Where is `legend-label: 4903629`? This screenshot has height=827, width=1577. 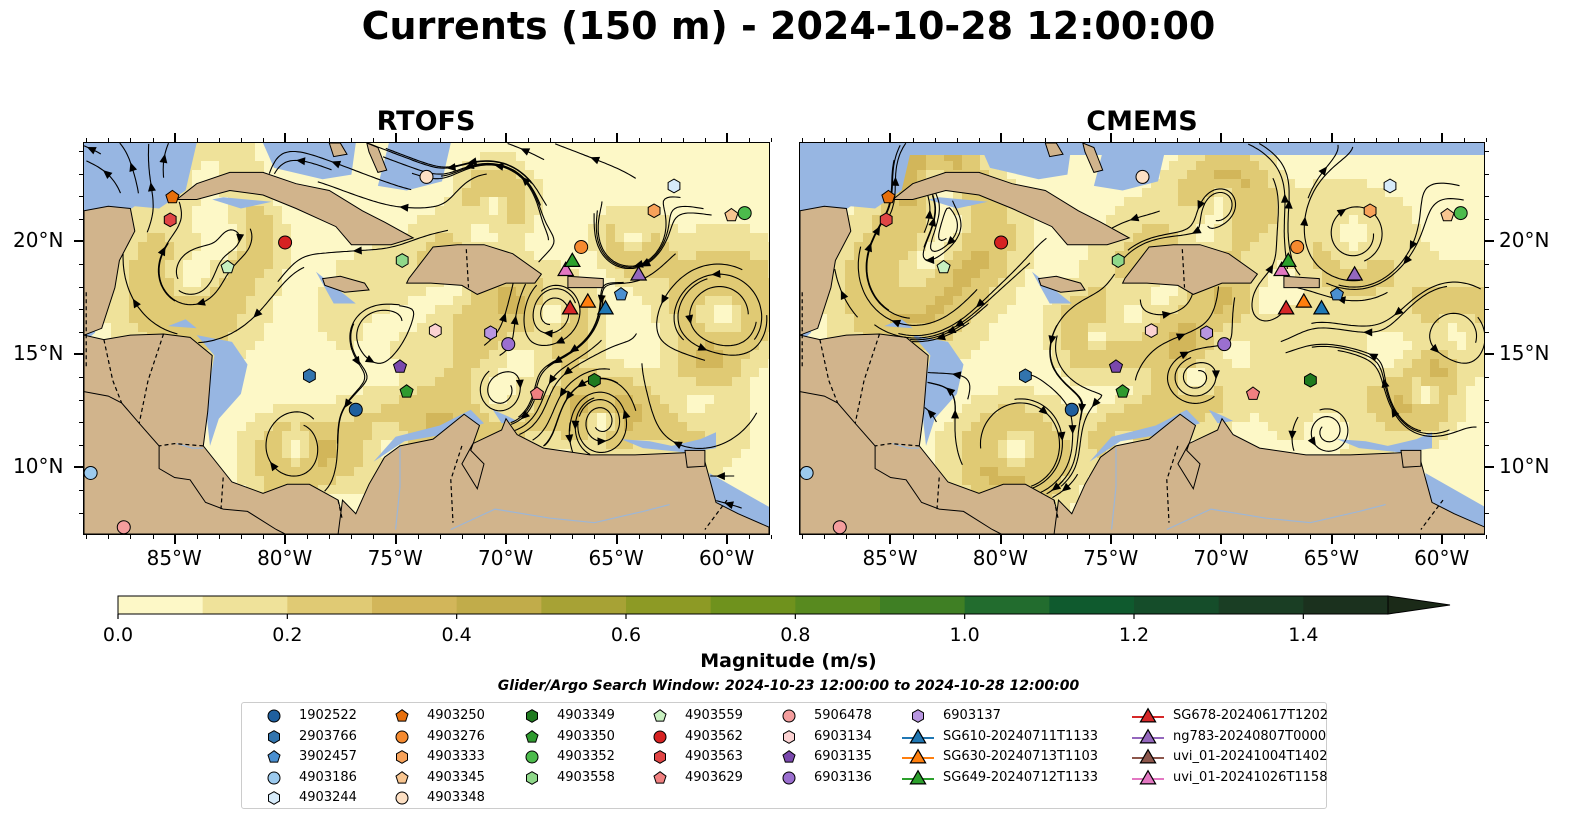 legend-label: 4903629 is located at coordinates (714, 777).